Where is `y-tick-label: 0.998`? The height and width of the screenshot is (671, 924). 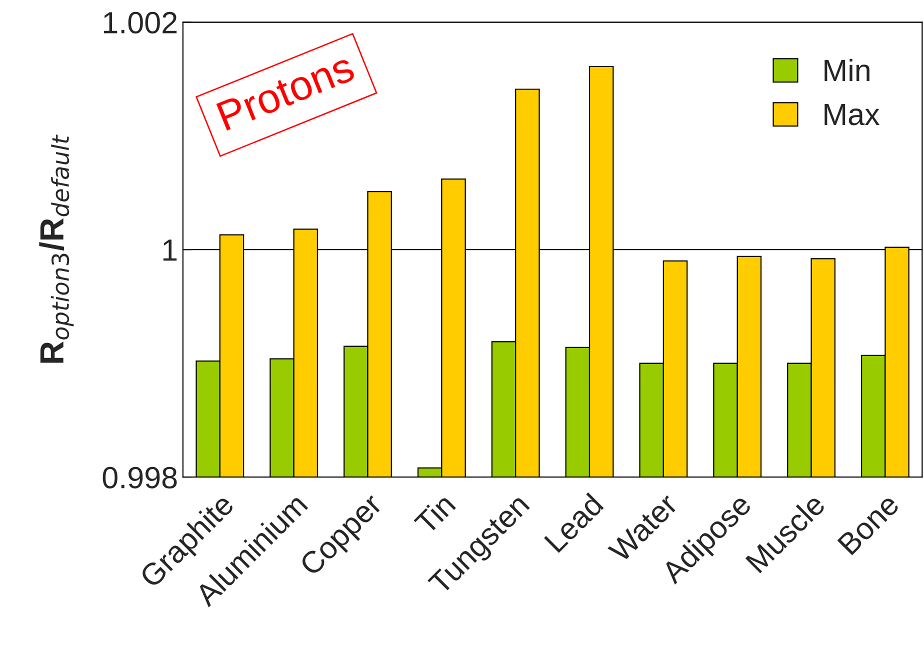
y-tick-label: 0.998 is located at coordinates (139, 477).